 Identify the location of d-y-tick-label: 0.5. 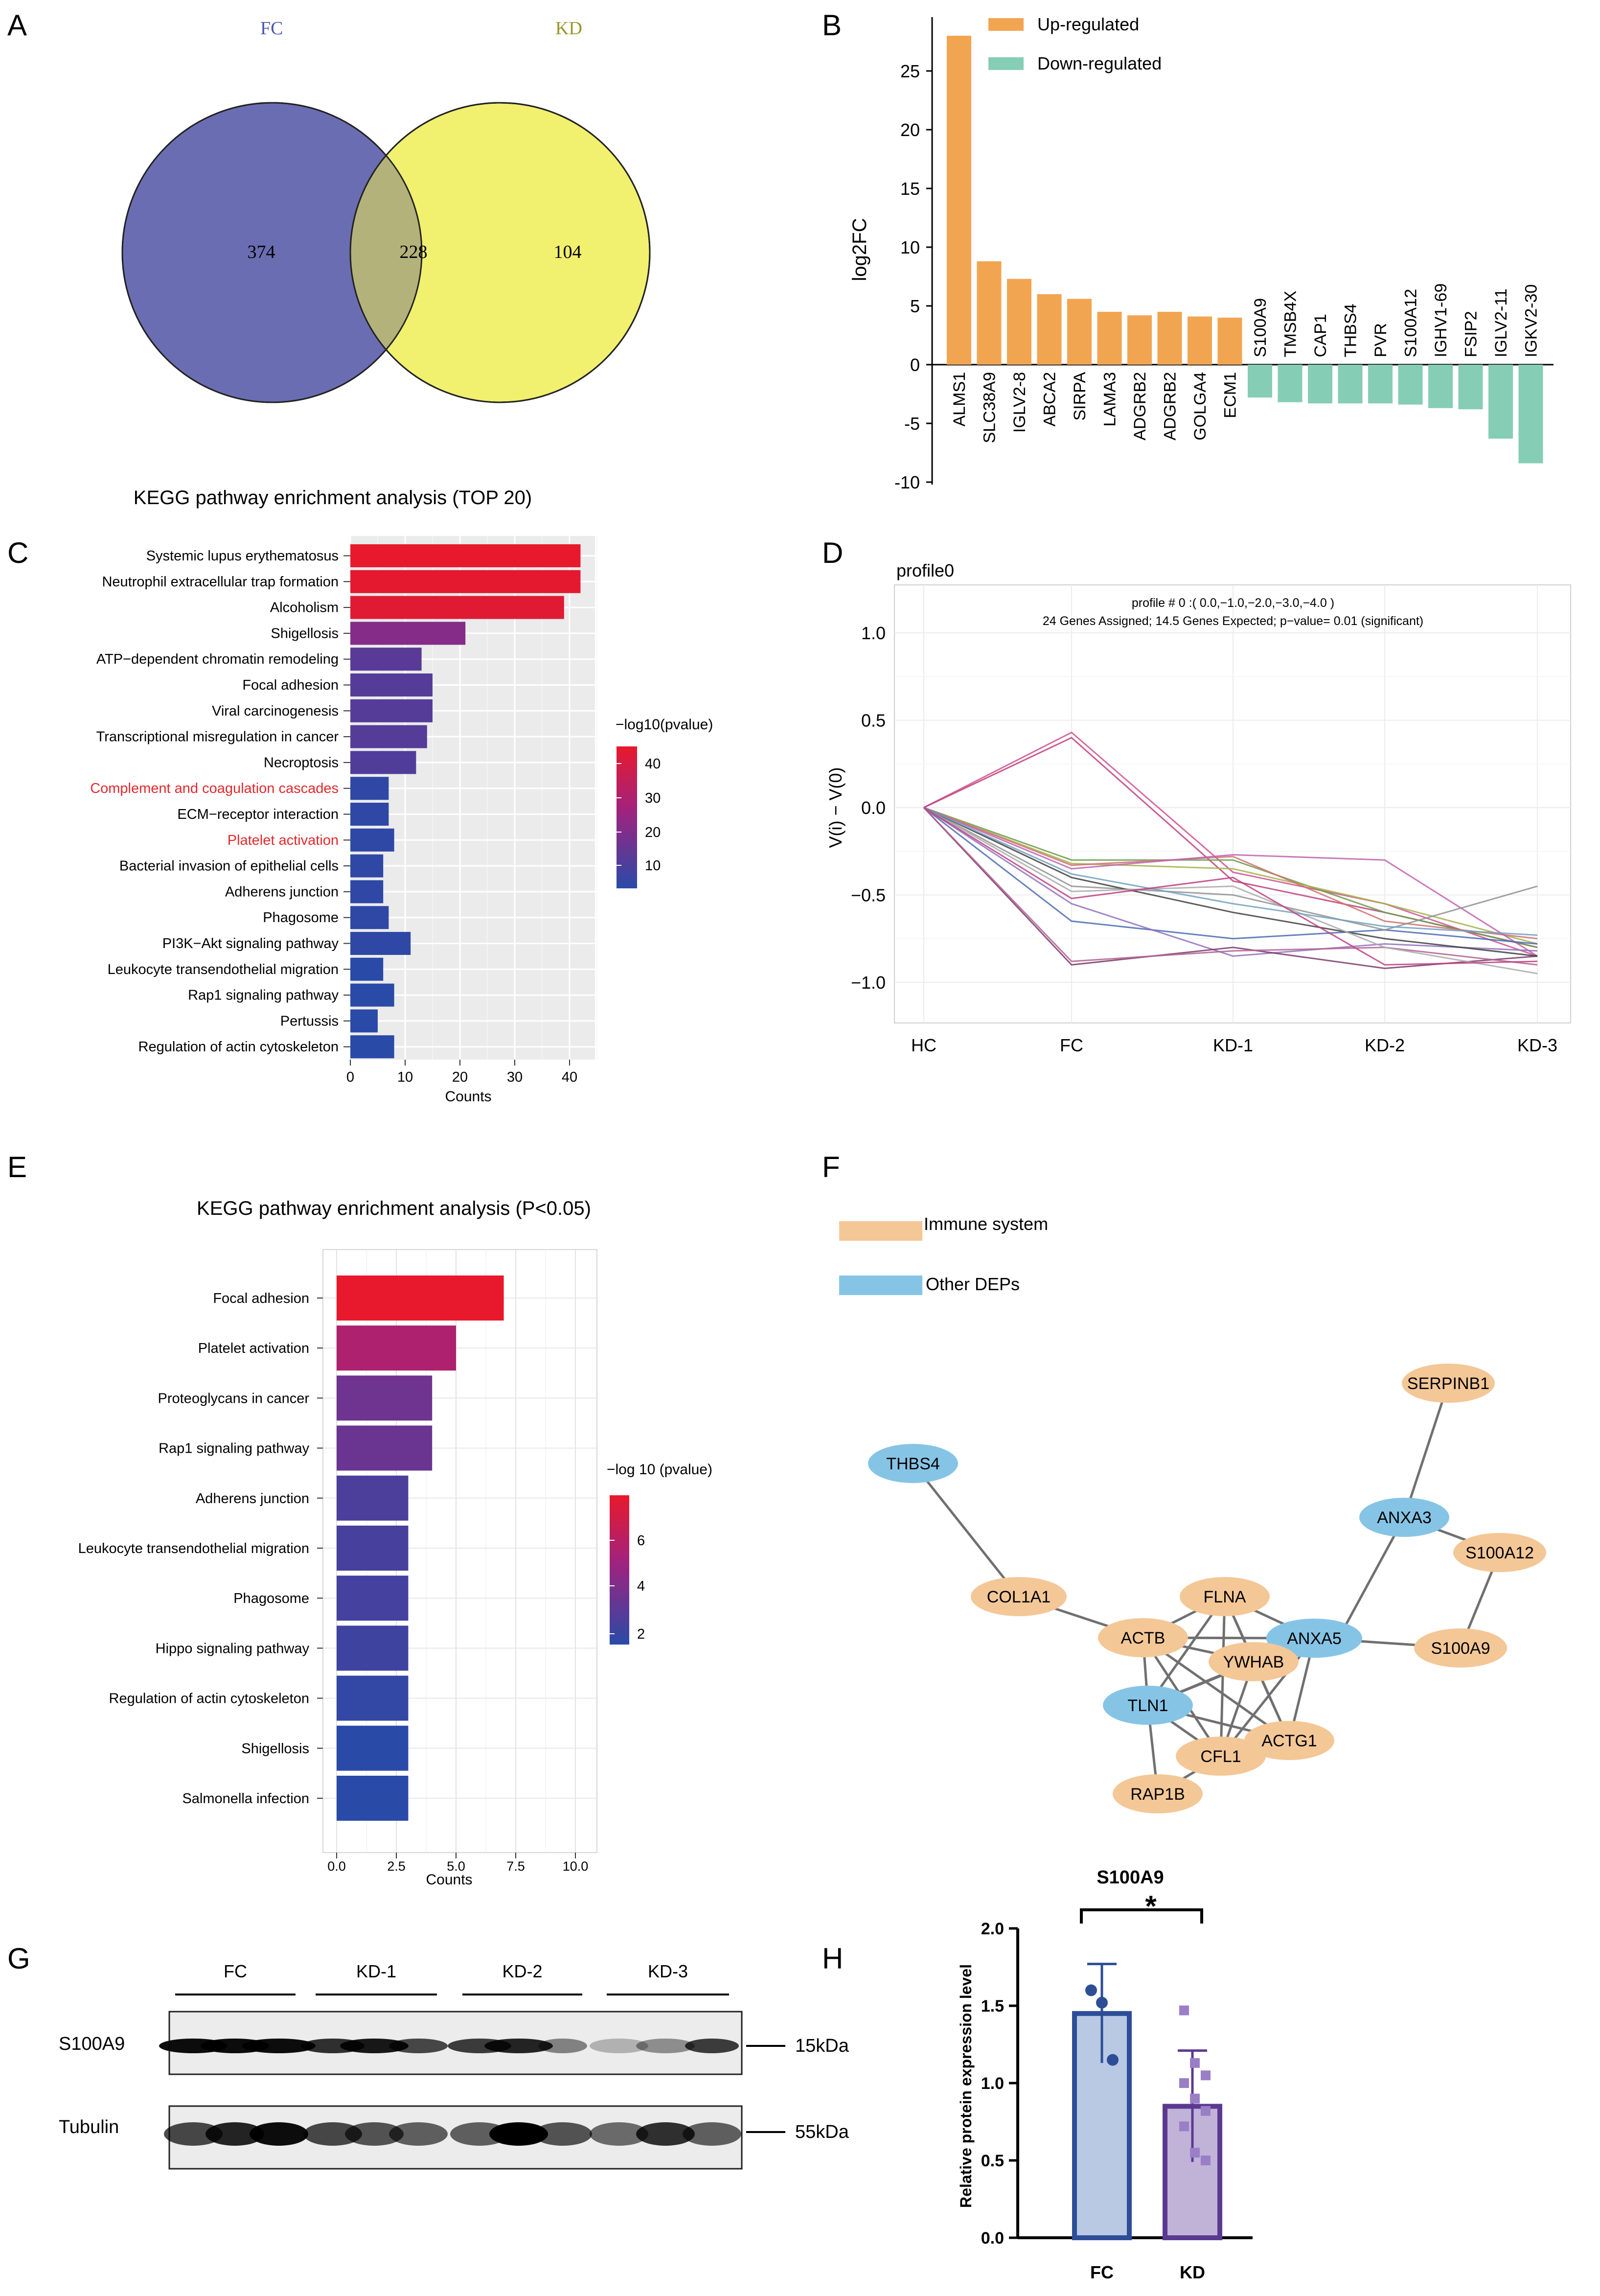
(873, 721).